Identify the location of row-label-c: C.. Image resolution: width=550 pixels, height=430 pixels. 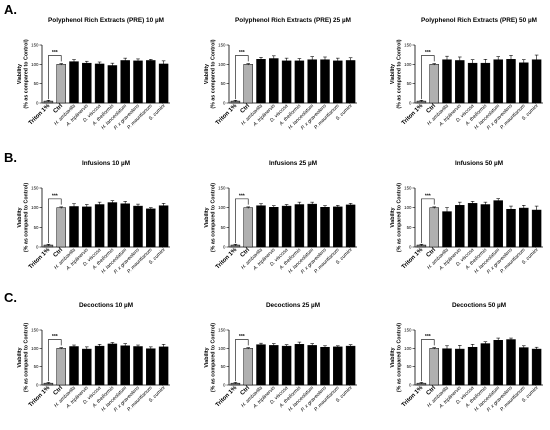
(10, 297).